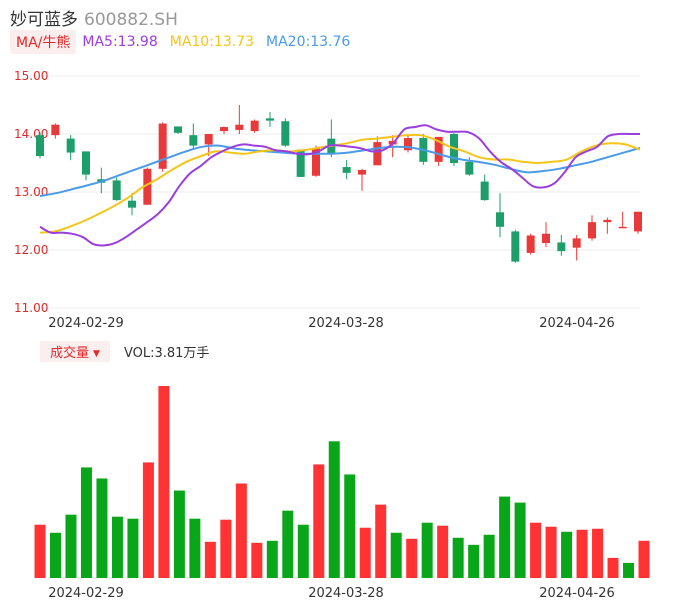 This screenshot has height=606, width=686. What do you see at coordinates (166, 353) in the screenshot?
I see `volume-value: VOL:3.81万手` at bounding box center [166, 353].